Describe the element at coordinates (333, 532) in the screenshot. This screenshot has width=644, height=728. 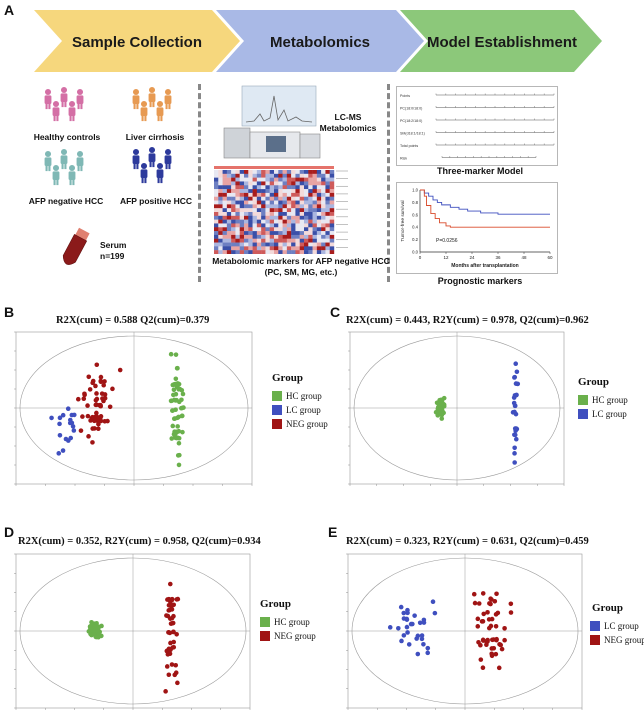
I see `panel-letter-e: E` at that location.